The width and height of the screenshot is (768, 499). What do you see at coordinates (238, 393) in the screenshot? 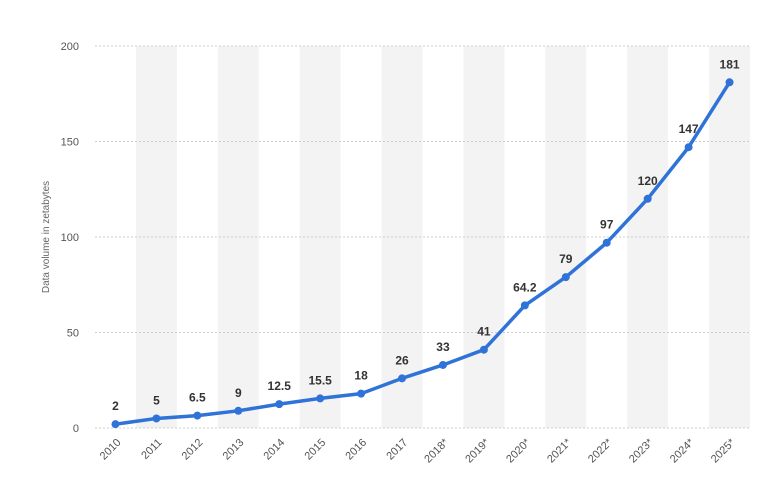
I see `data-label: 9` at bounding box center [238, 393].